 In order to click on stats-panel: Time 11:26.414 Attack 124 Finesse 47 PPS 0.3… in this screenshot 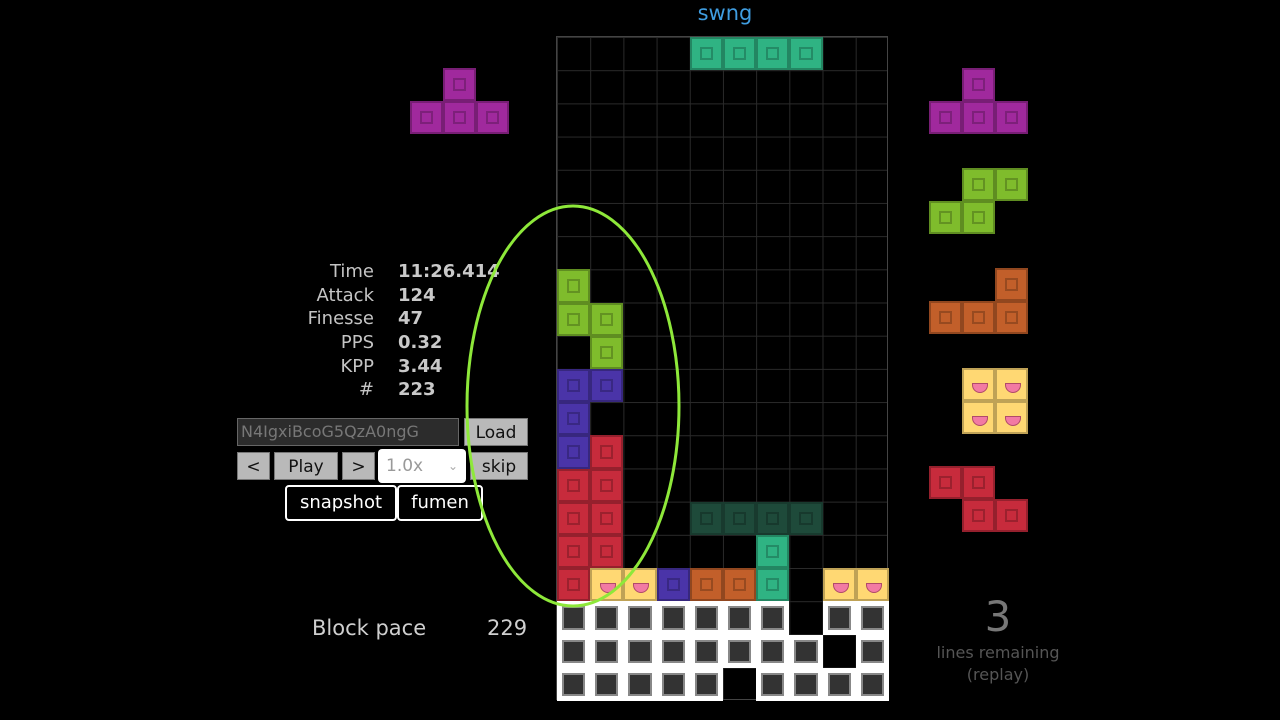, I will do `click(415, 331)`.